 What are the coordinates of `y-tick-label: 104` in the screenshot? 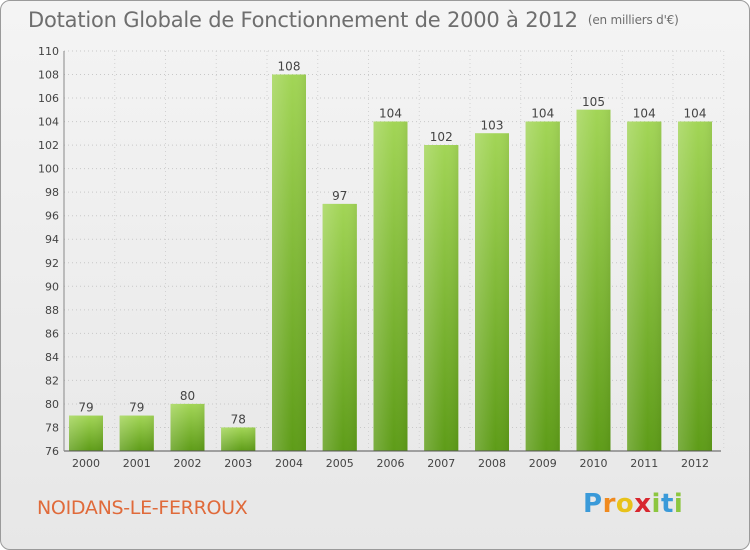 It's located at (48, 122).